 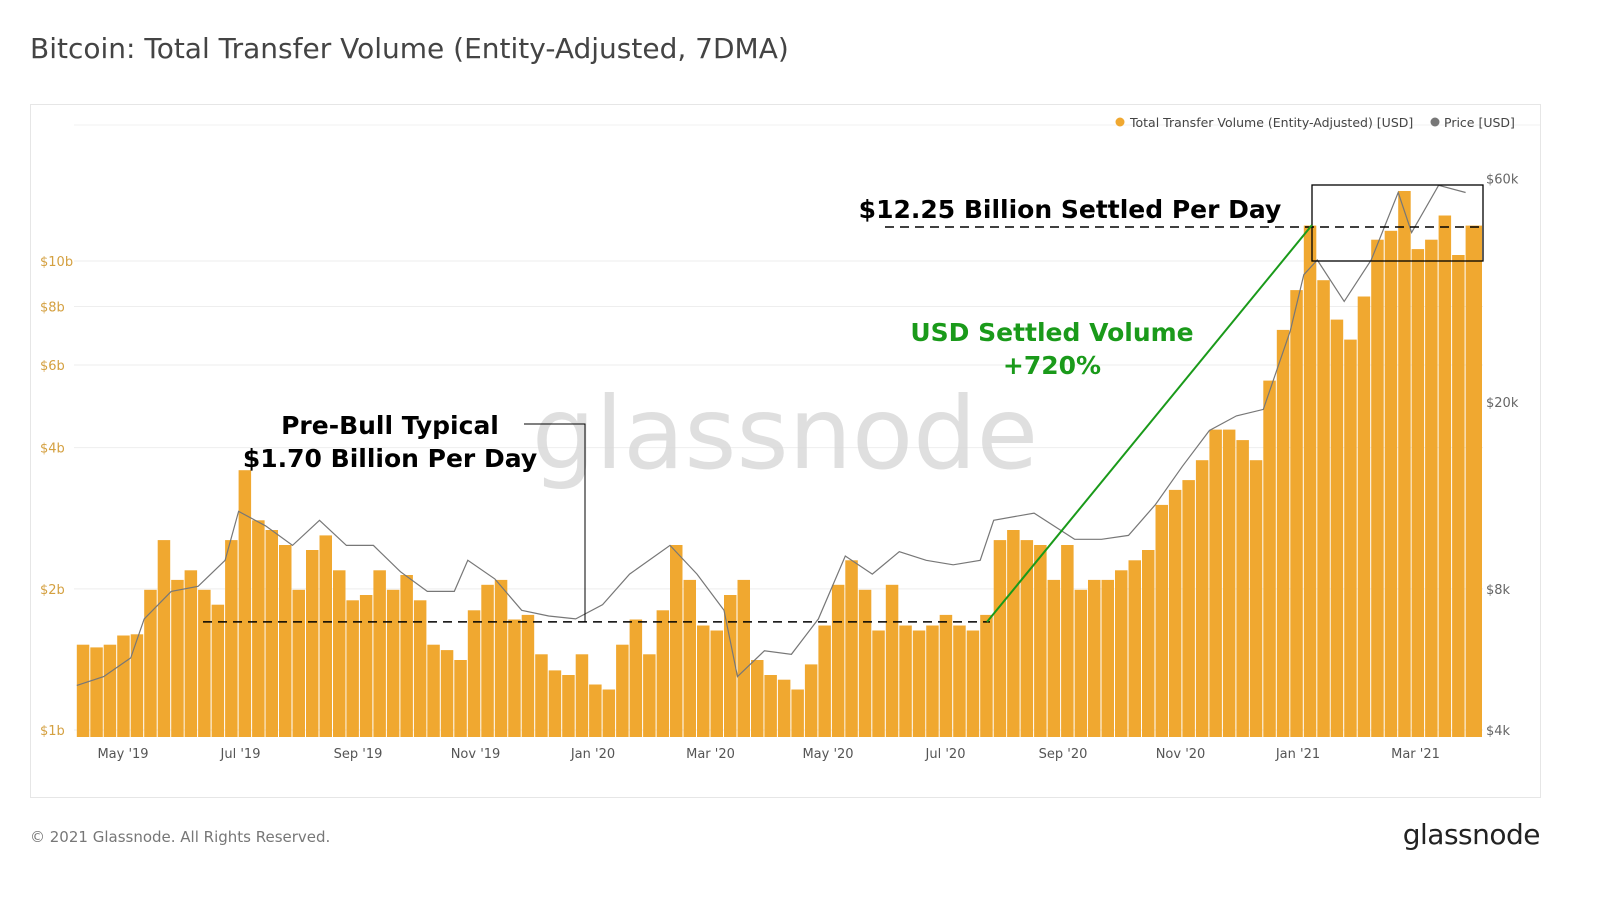 What do you see at coordinates (1502, 179) in the screenshot?
I see `y-right-tick-label: $60k` at bounding box center [1502, 179].